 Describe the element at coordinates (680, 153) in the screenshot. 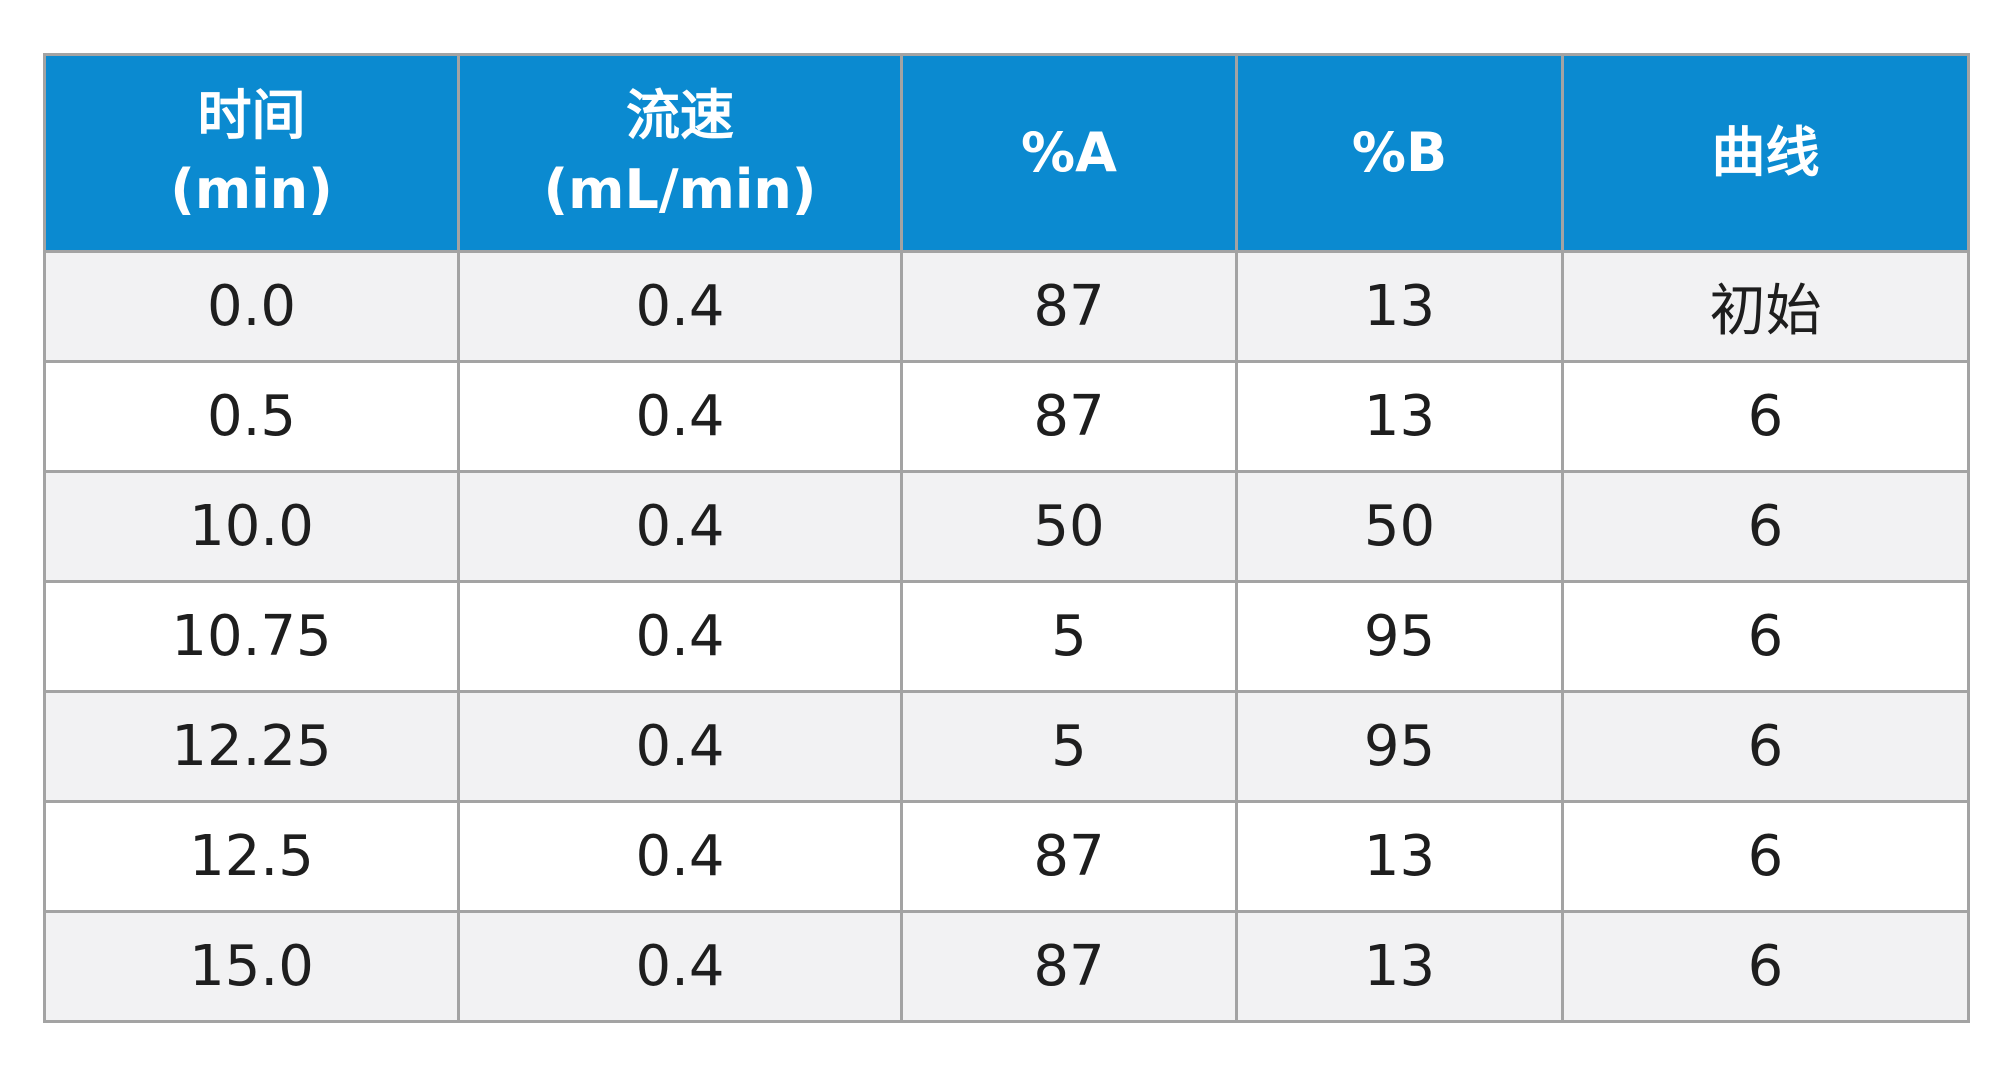

I see `column-header-flow-rate: 流速 (mL/min)` at that location.